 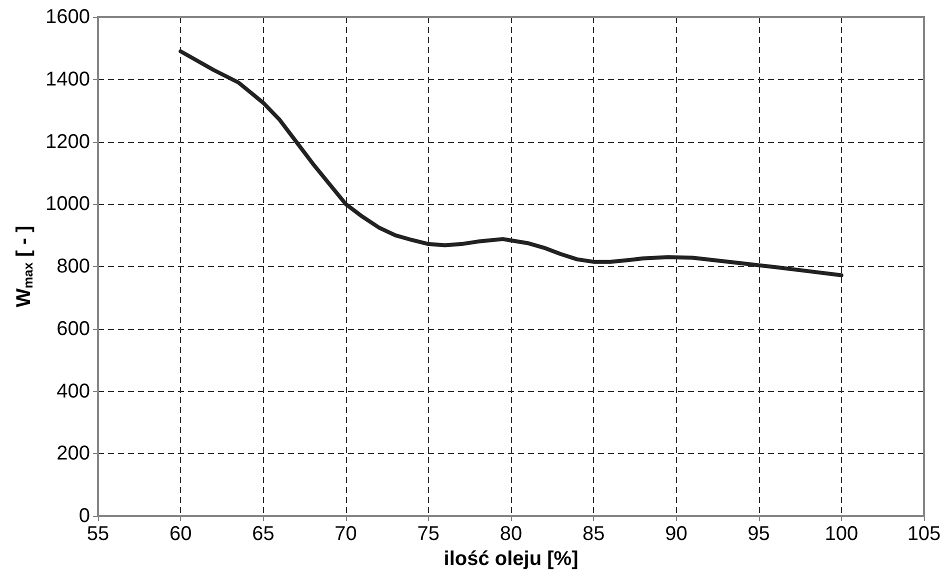 I want to click on y-tick-label: 600, so click(x=73, y=329).